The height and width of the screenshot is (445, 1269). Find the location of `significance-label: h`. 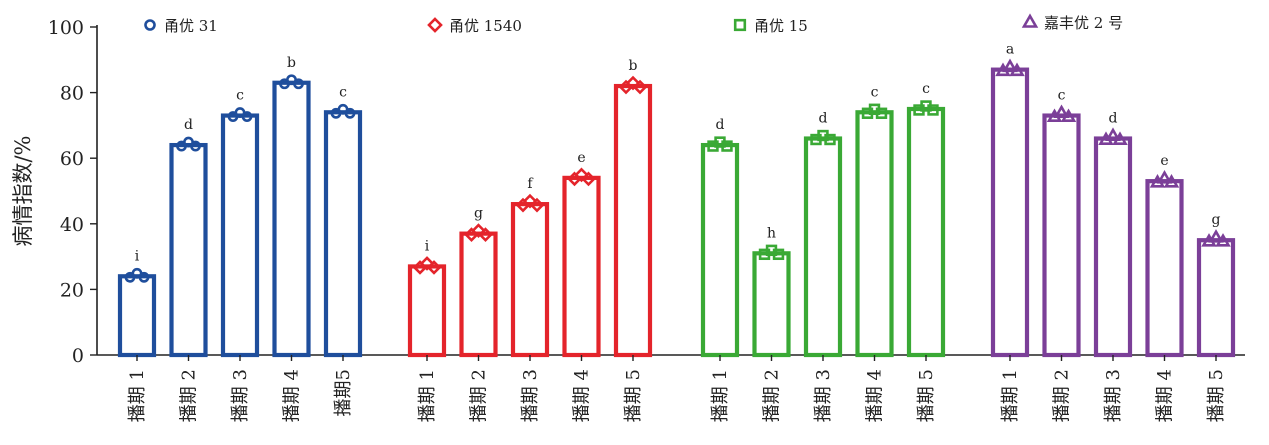

significance-label: h is located at coordinates (771, 233).